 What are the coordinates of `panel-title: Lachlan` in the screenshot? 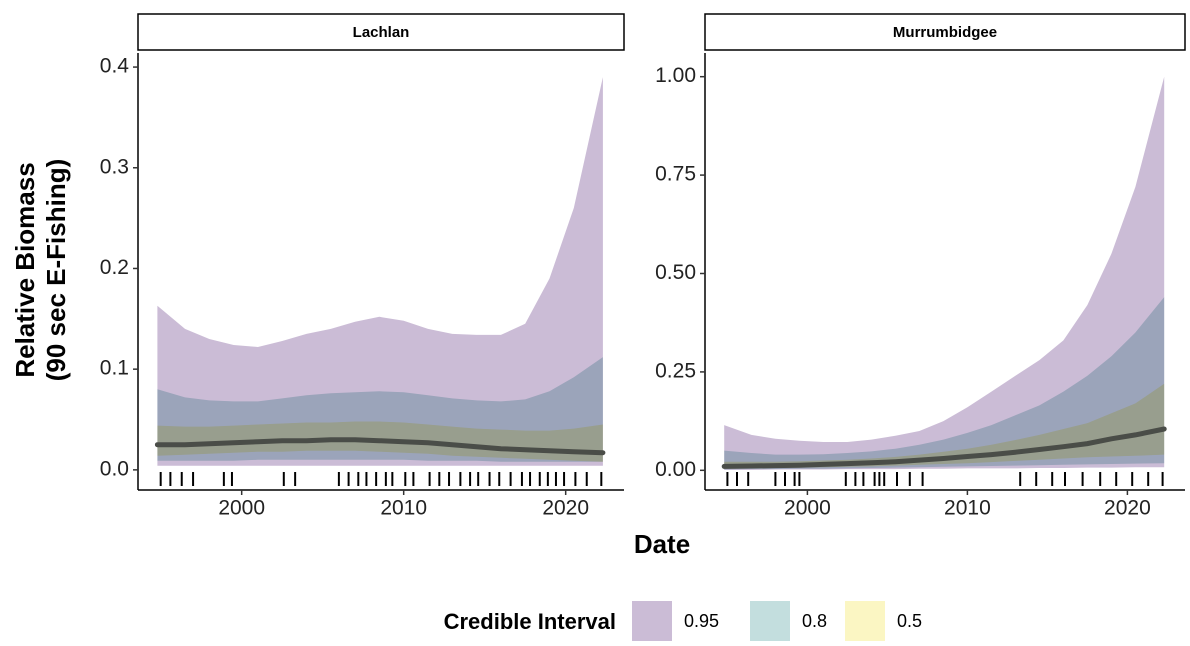 It's located at (381, 32).